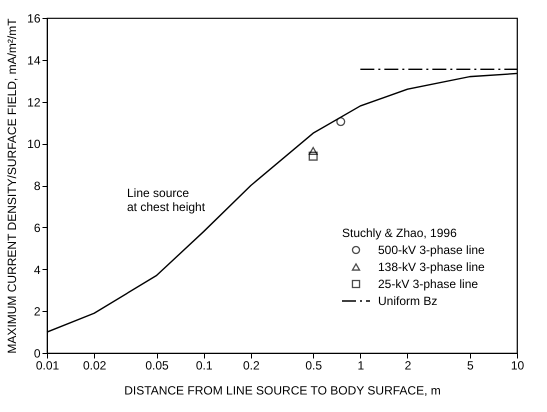 The image size is (547, 412). I want to click on x-tick-label: 0.1, so click(204, 365).